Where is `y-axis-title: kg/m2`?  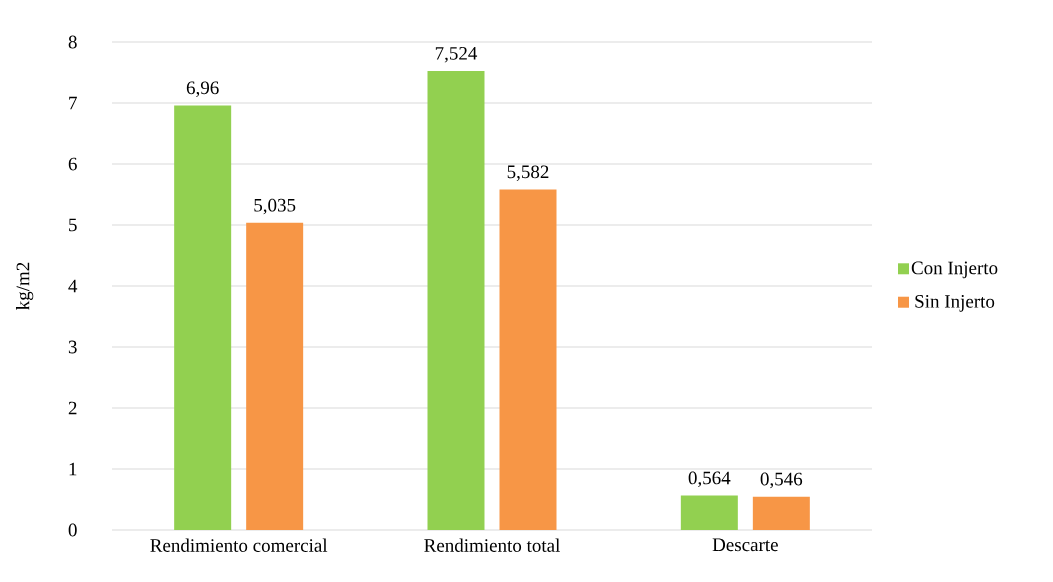 y-axis-title: kg/m2 is located at coordinates (24, 286).